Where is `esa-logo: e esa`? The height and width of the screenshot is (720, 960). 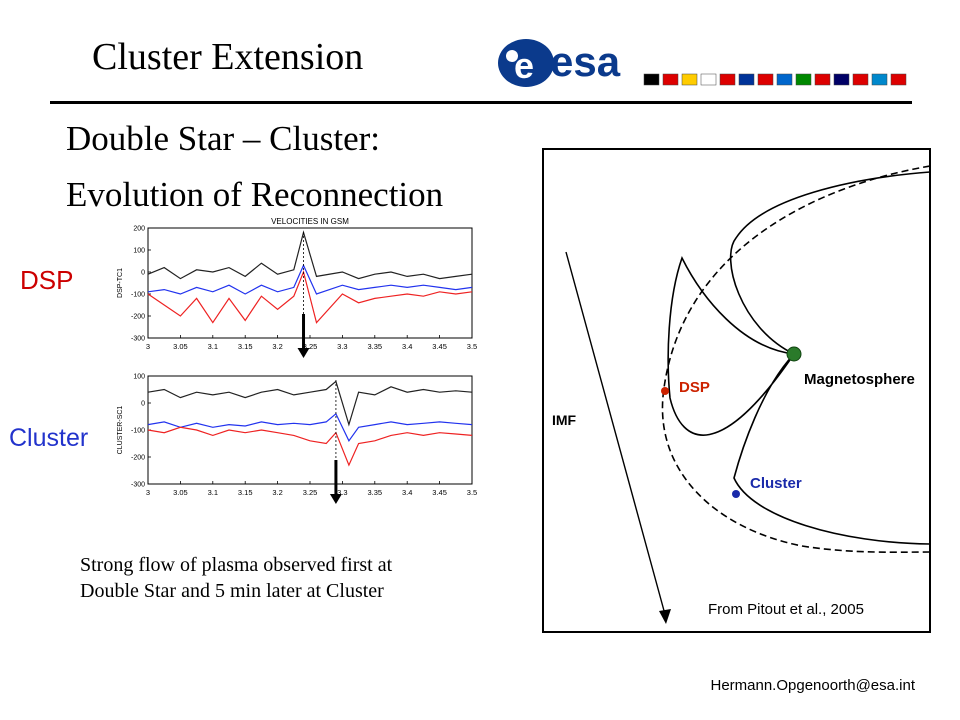
esa-logo: e esa is located at coordinates (702, 62).